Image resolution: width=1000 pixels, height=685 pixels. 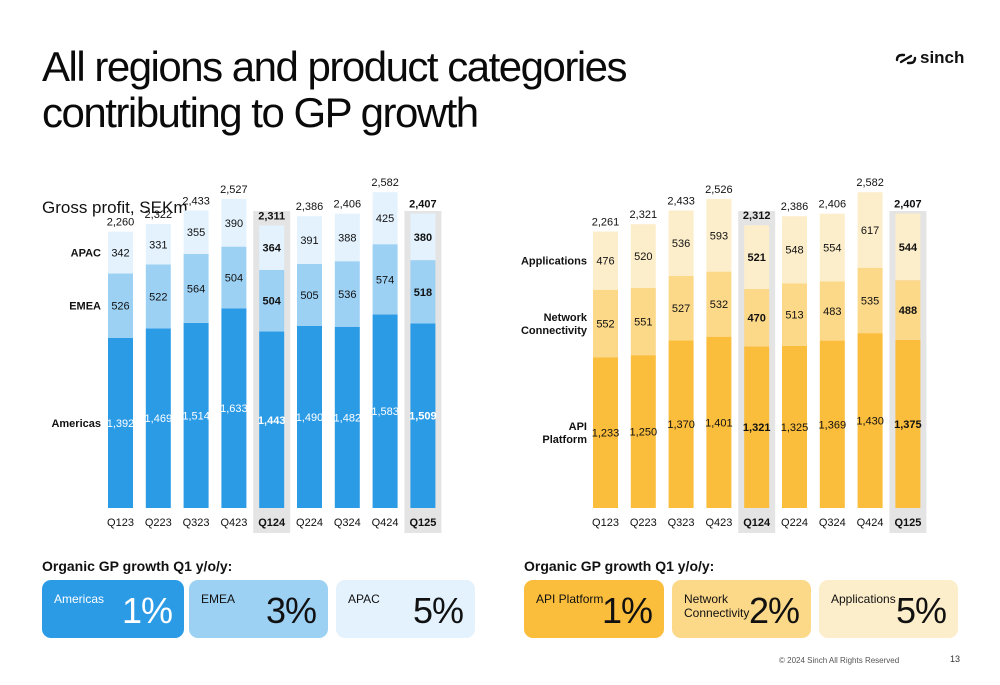 I want to click on bar-emea-Q124, so click(x=272, y=300).